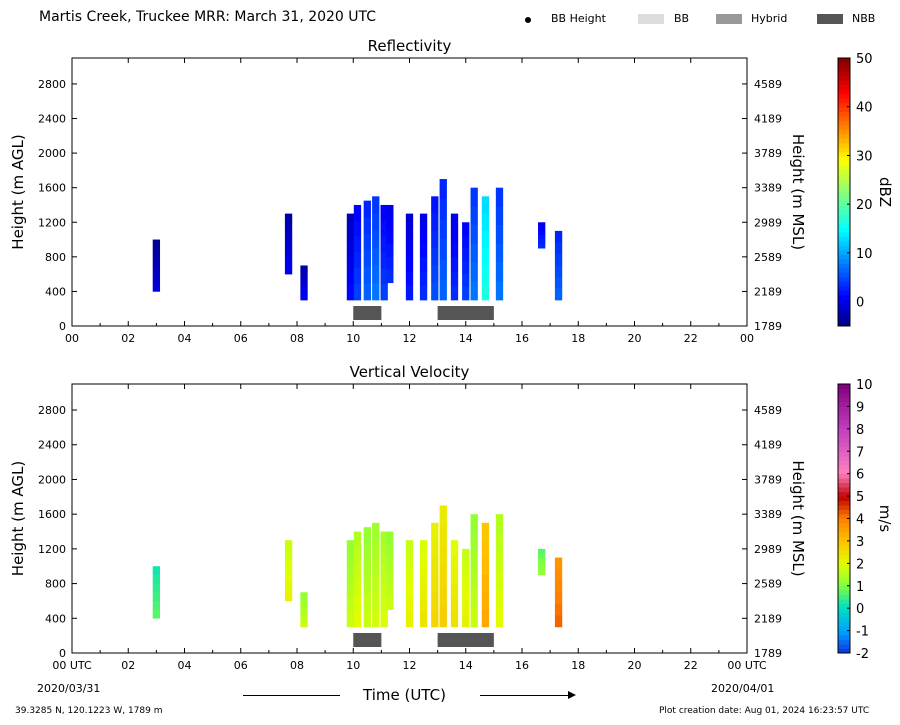 The width and height of the screenshot is (900, 725). I want to click on legend-hybrid-swatch, so click(729, 19).